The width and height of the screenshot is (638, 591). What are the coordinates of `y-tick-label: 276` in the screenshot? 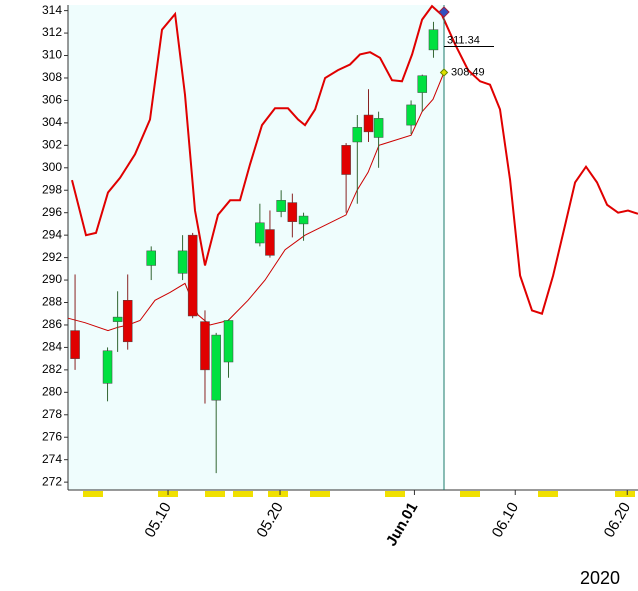 It's located at (52, 436).